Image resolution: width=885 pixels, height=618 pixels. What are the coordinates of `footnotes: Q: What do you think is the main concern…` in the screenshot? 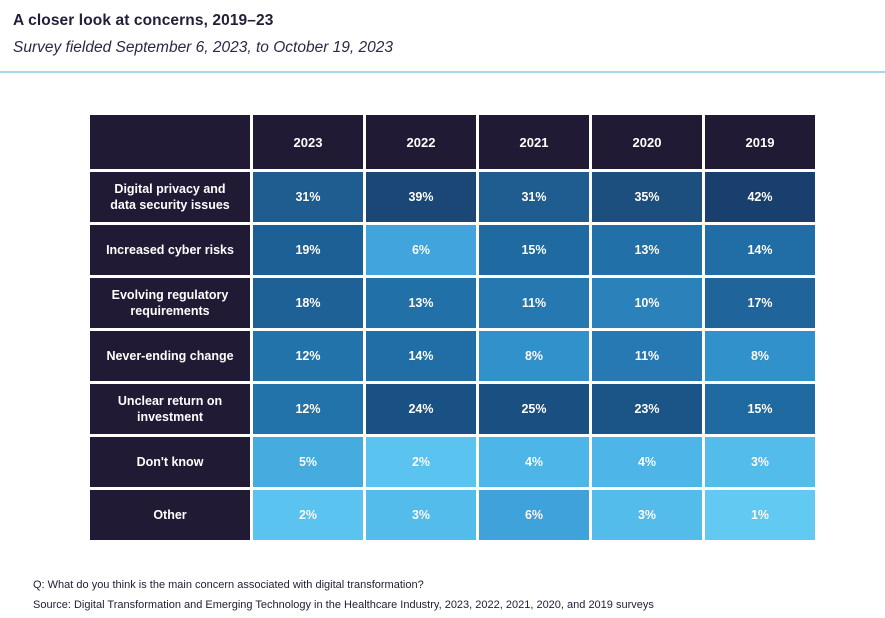 It's located at (343, 595).